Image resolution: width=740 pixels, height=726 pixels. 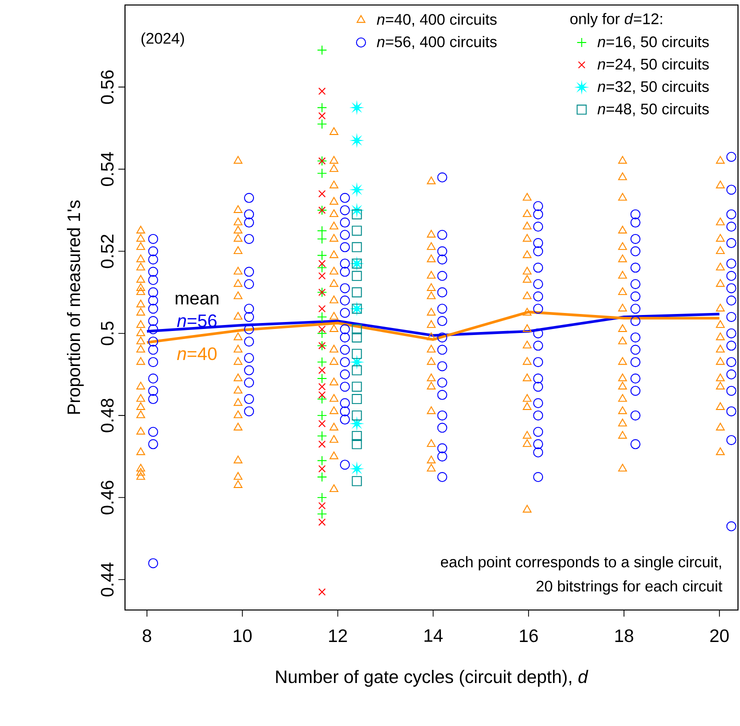 What do you see at coordinates (163, 39) in the screenshot?
I see `text: (2024)` at bounding box center [163, 39].